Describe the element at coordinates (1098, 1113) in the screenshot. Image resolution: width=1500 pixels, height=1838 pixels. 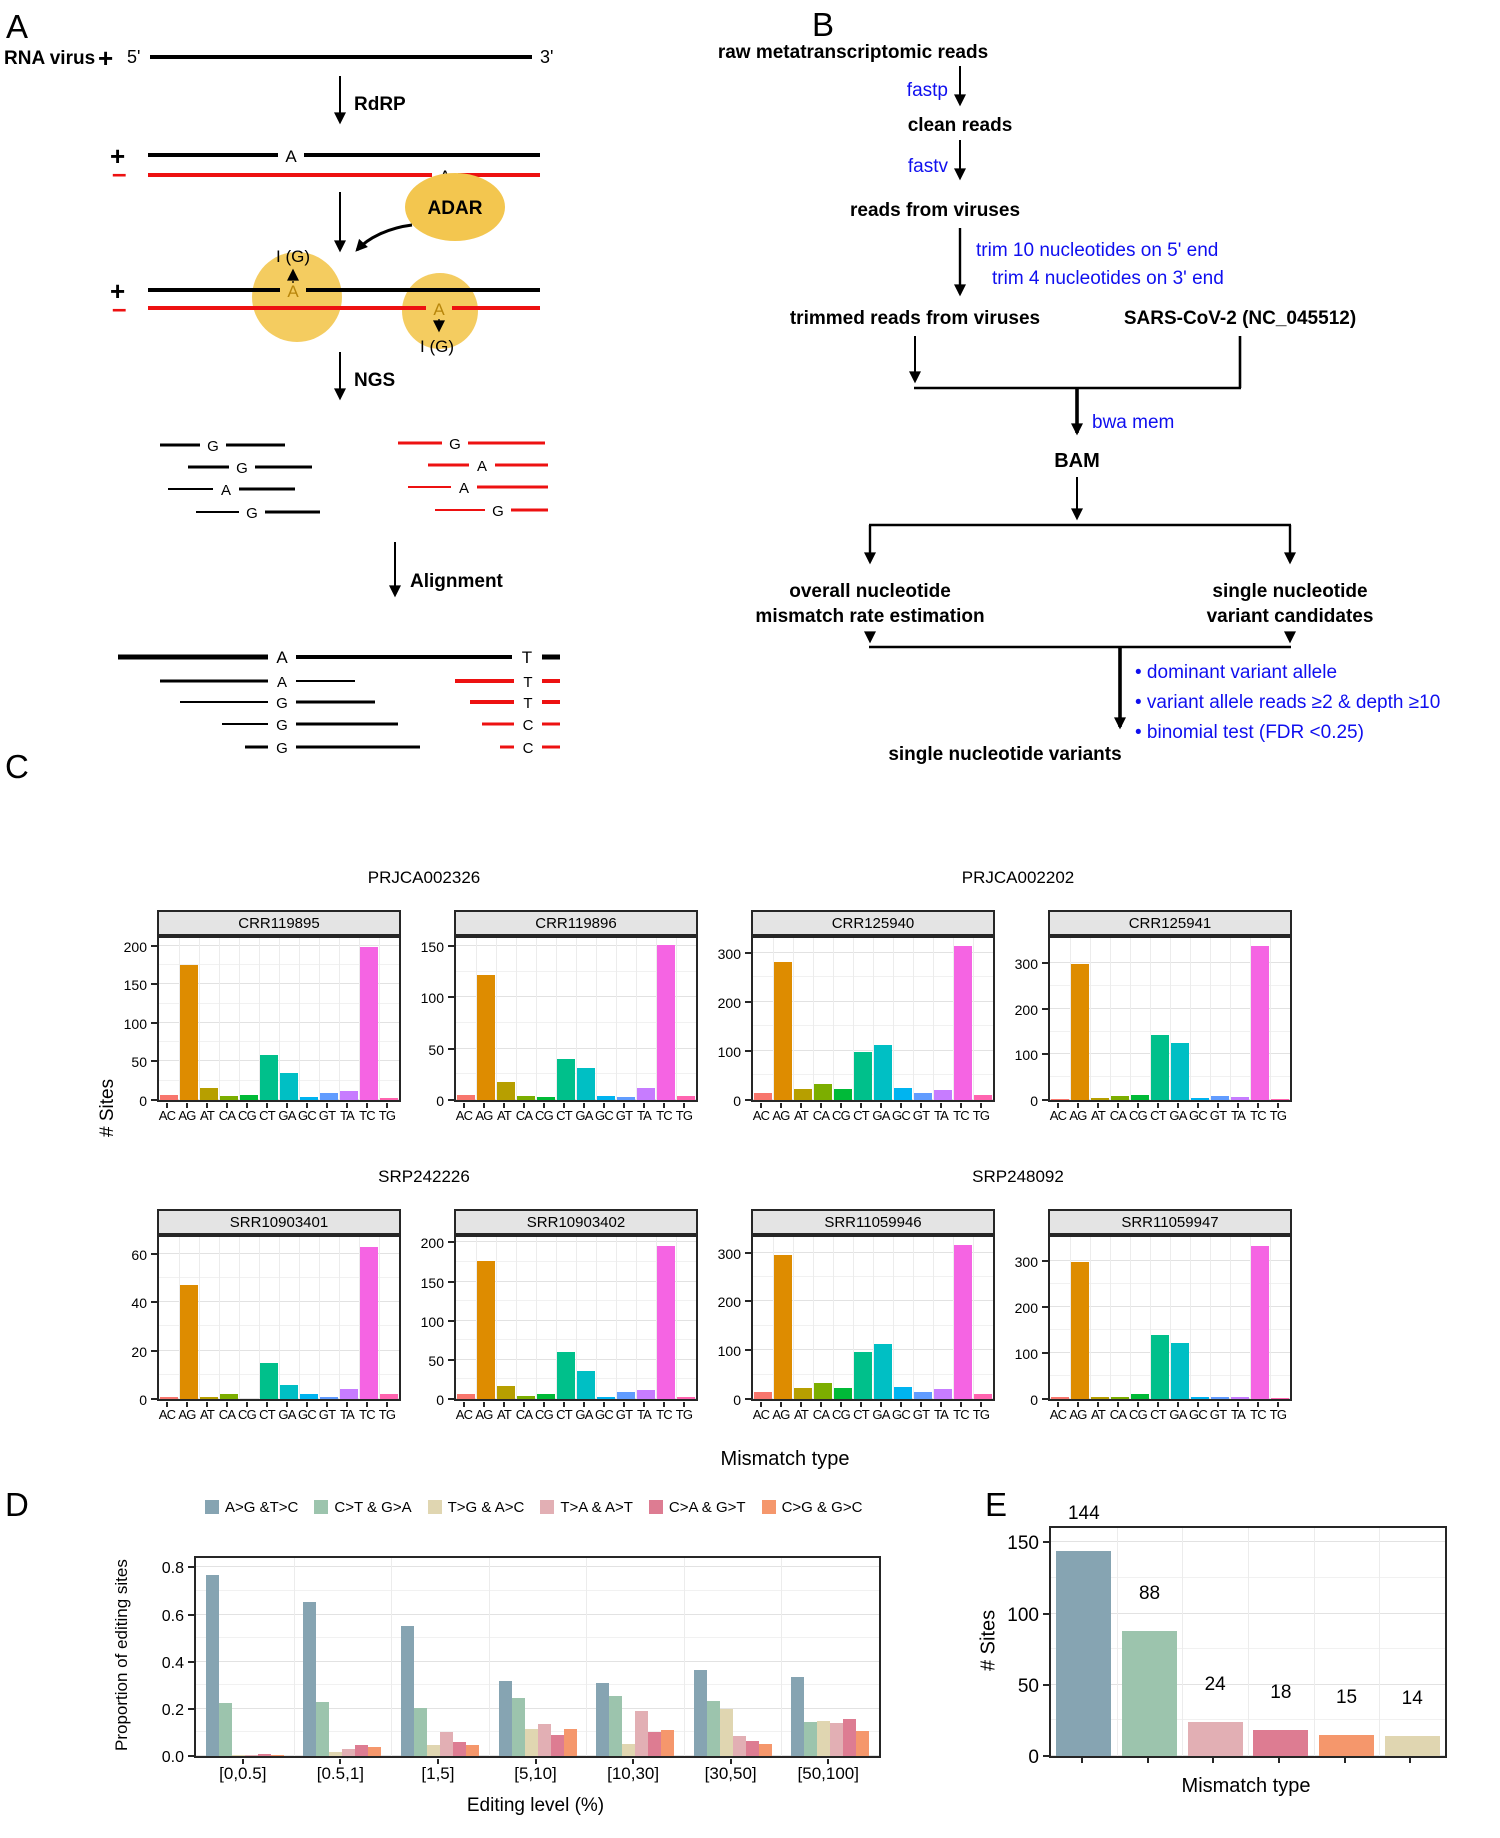
I see `x-category: AT` at that location.